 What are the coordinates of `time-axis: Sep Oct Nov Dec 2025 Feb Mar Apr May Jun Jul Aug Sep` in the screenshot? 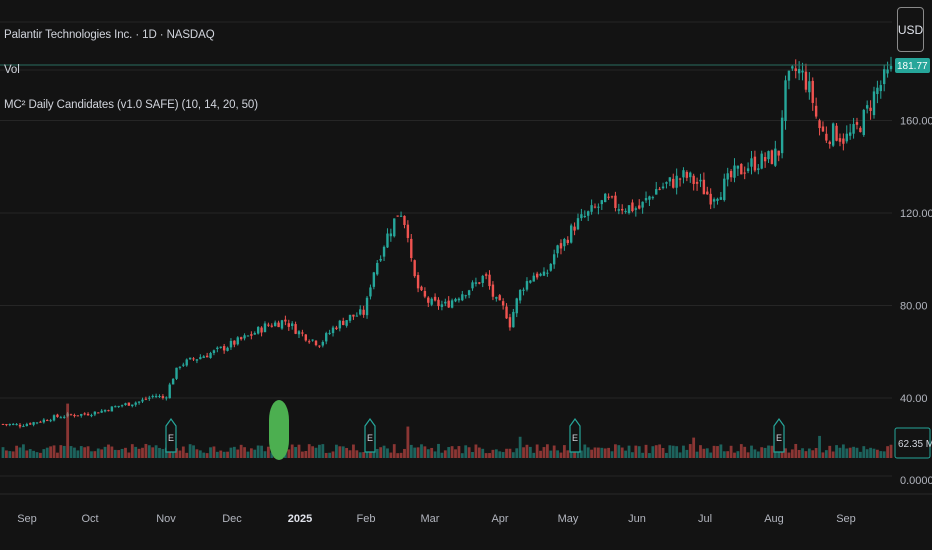 It's located at (436, 519).